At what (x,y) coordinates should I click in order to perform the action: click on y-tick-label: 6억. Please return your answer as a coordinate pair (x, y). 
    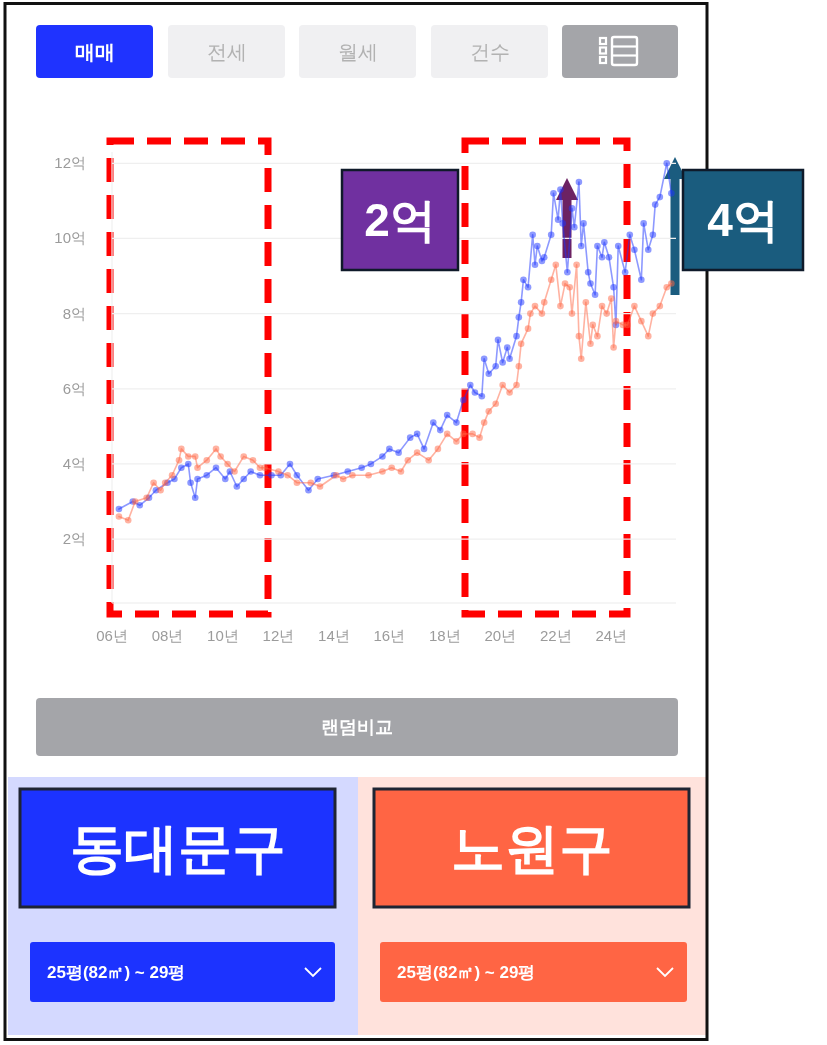
    Looking at the image, I should click on (74, 388).